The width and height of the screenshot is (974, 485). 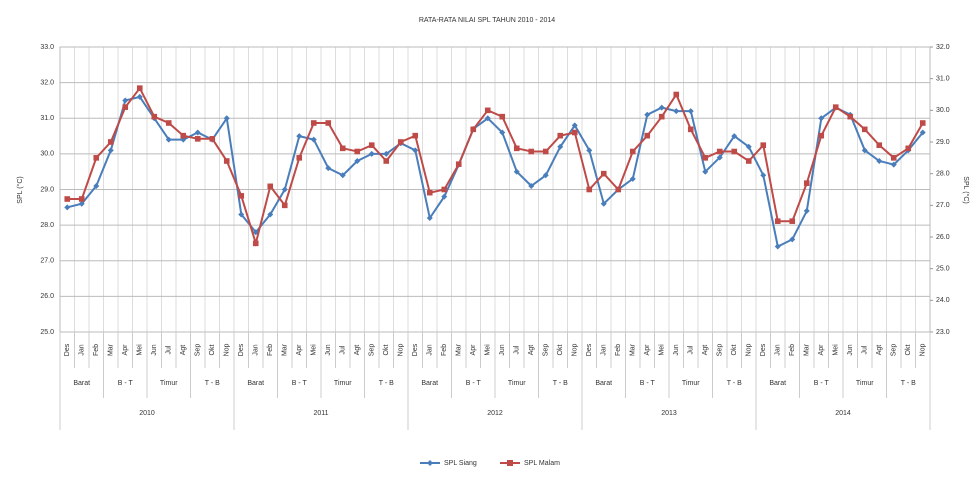 I want to click on y2-tick-label: 27.0, so click(x=943, y=205).